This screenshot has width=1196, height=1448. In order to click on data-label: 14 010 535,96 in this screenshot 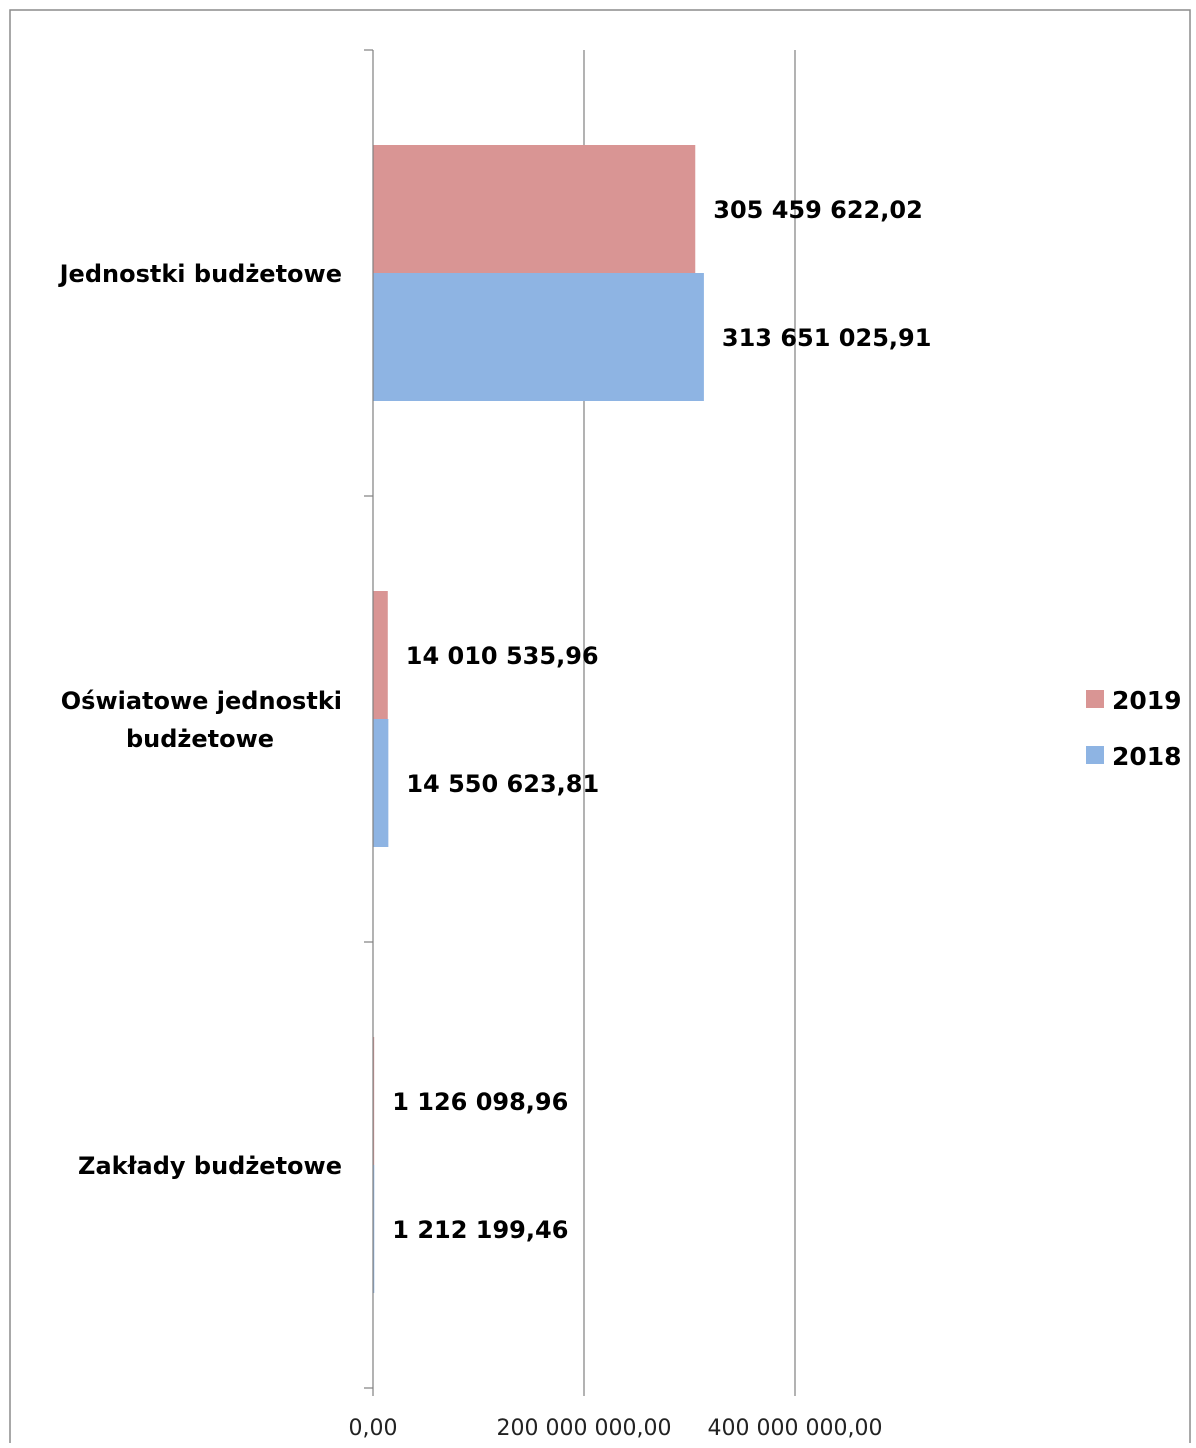, I will do `click(502, 656)`.